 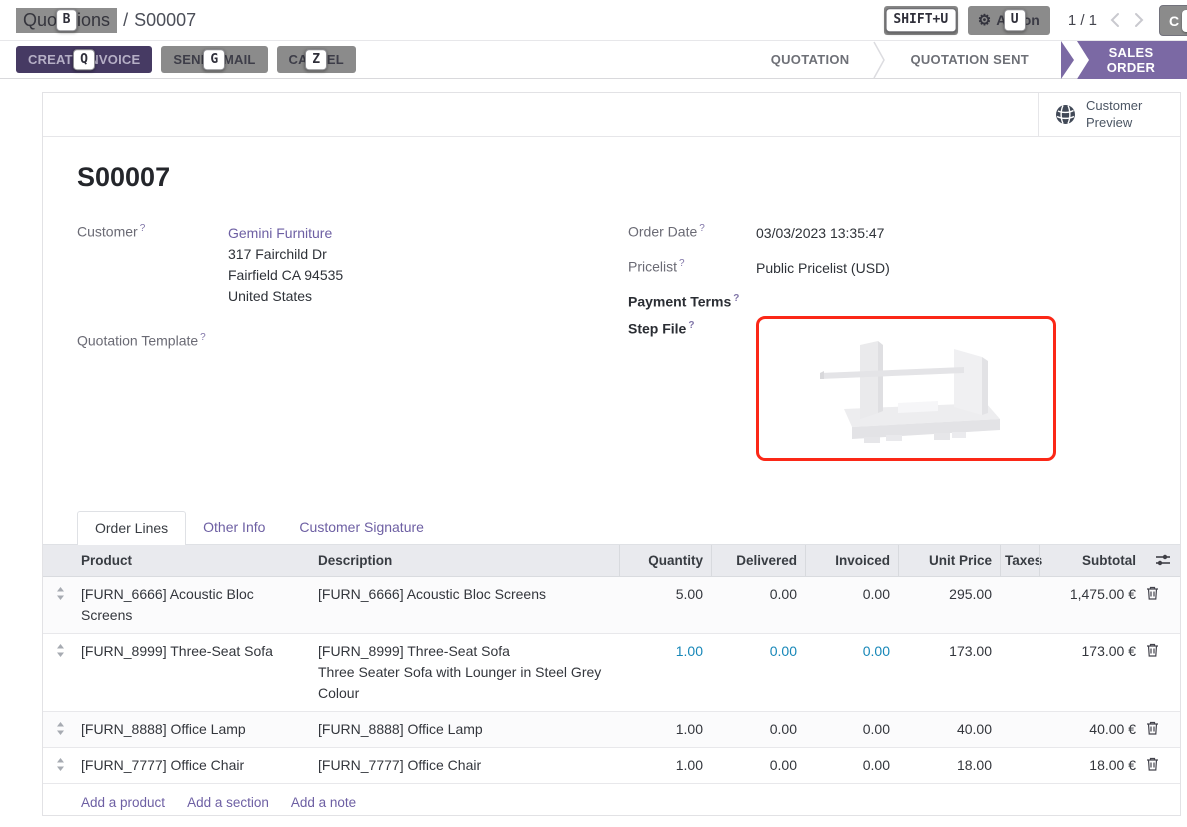 I want to click on clipped-button-label: C, so click(x=1174, y=20).